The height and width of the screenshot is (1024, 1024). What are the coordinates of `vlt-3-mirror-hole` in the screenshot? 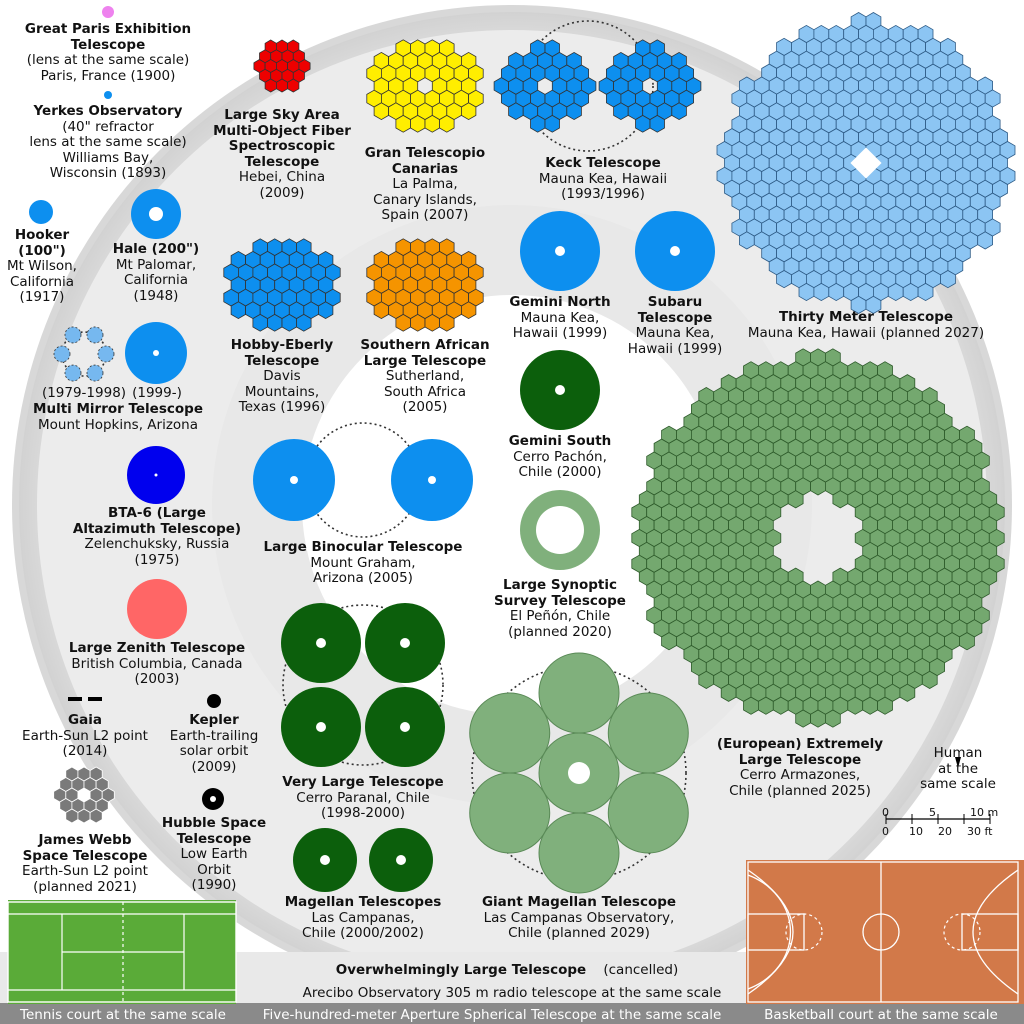 It's located at (321, 727).